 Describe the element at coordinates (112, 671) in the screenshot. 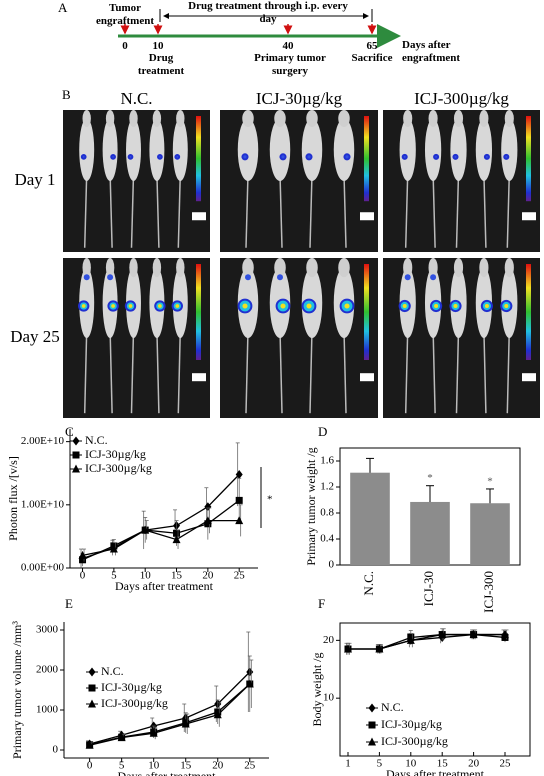

I see `legend-label: N.C.` at that location.